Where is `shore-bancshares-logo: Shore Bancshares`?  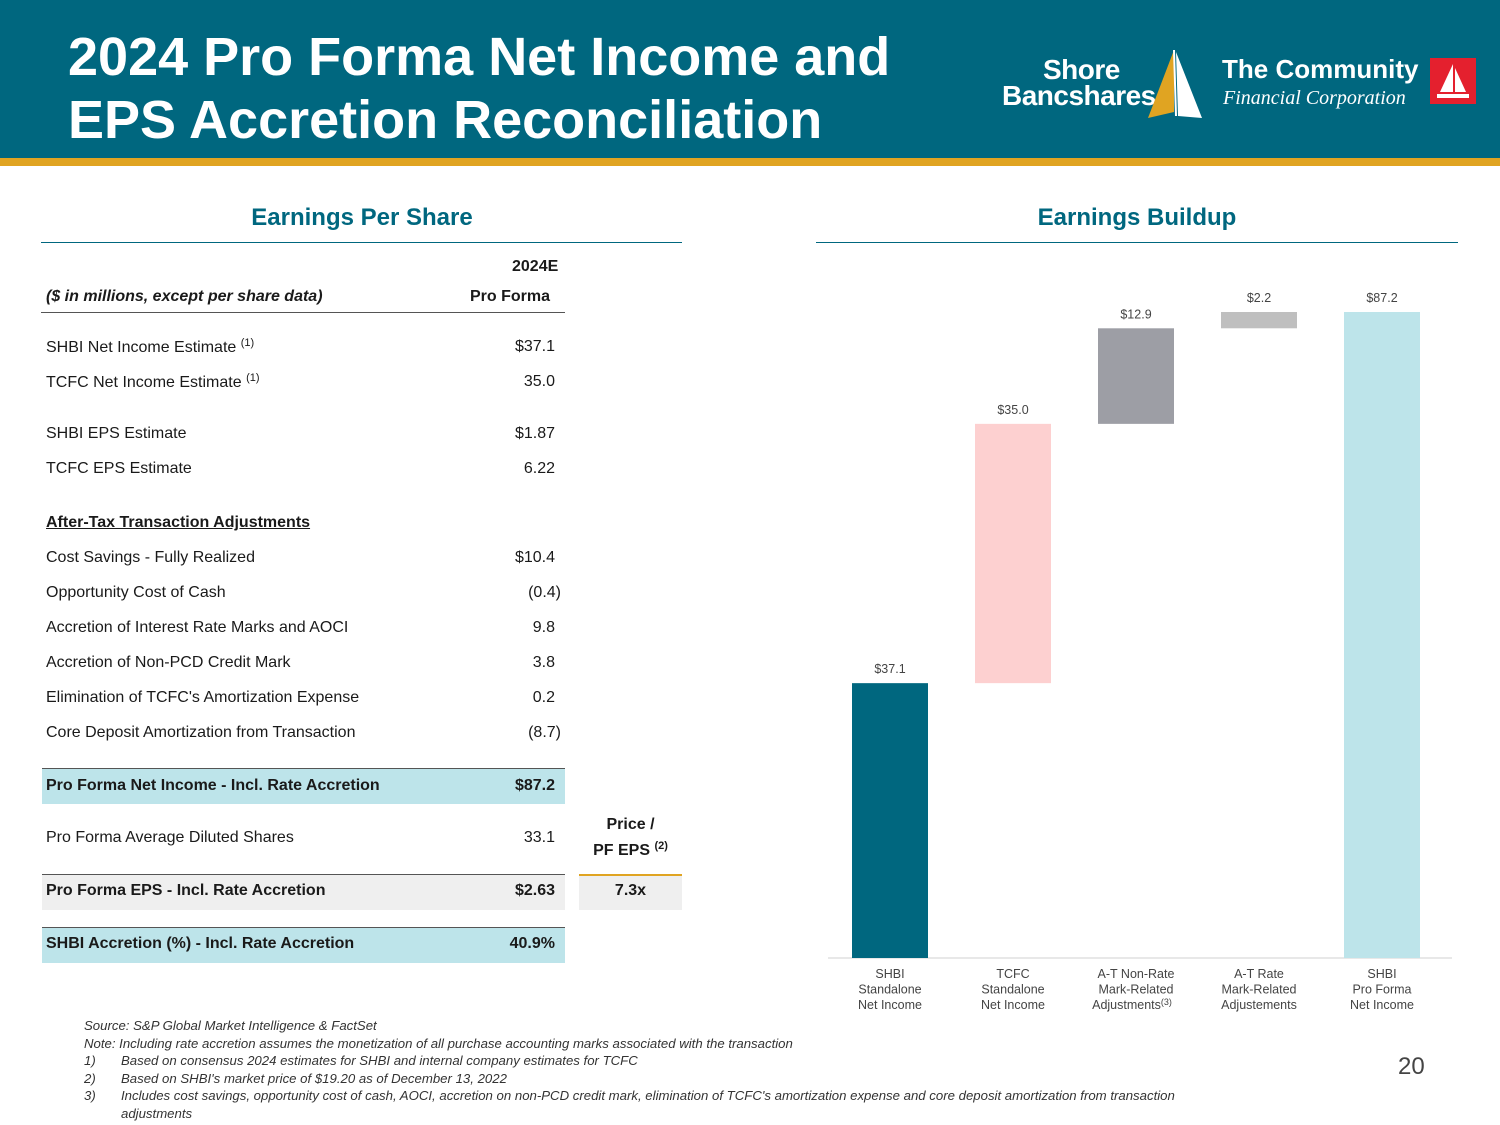 shore-bancshares-logo: Shore Bancshares is located at coordinates (1103, 90).